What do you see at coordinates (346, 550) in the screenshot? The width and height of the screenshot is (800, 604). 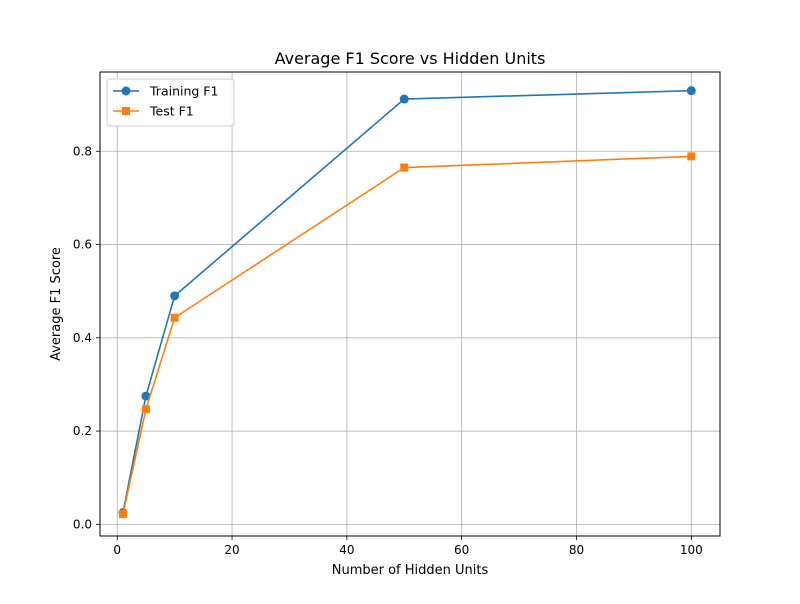 I see `x-tick-label: 40` at bounding box center [346, 550].